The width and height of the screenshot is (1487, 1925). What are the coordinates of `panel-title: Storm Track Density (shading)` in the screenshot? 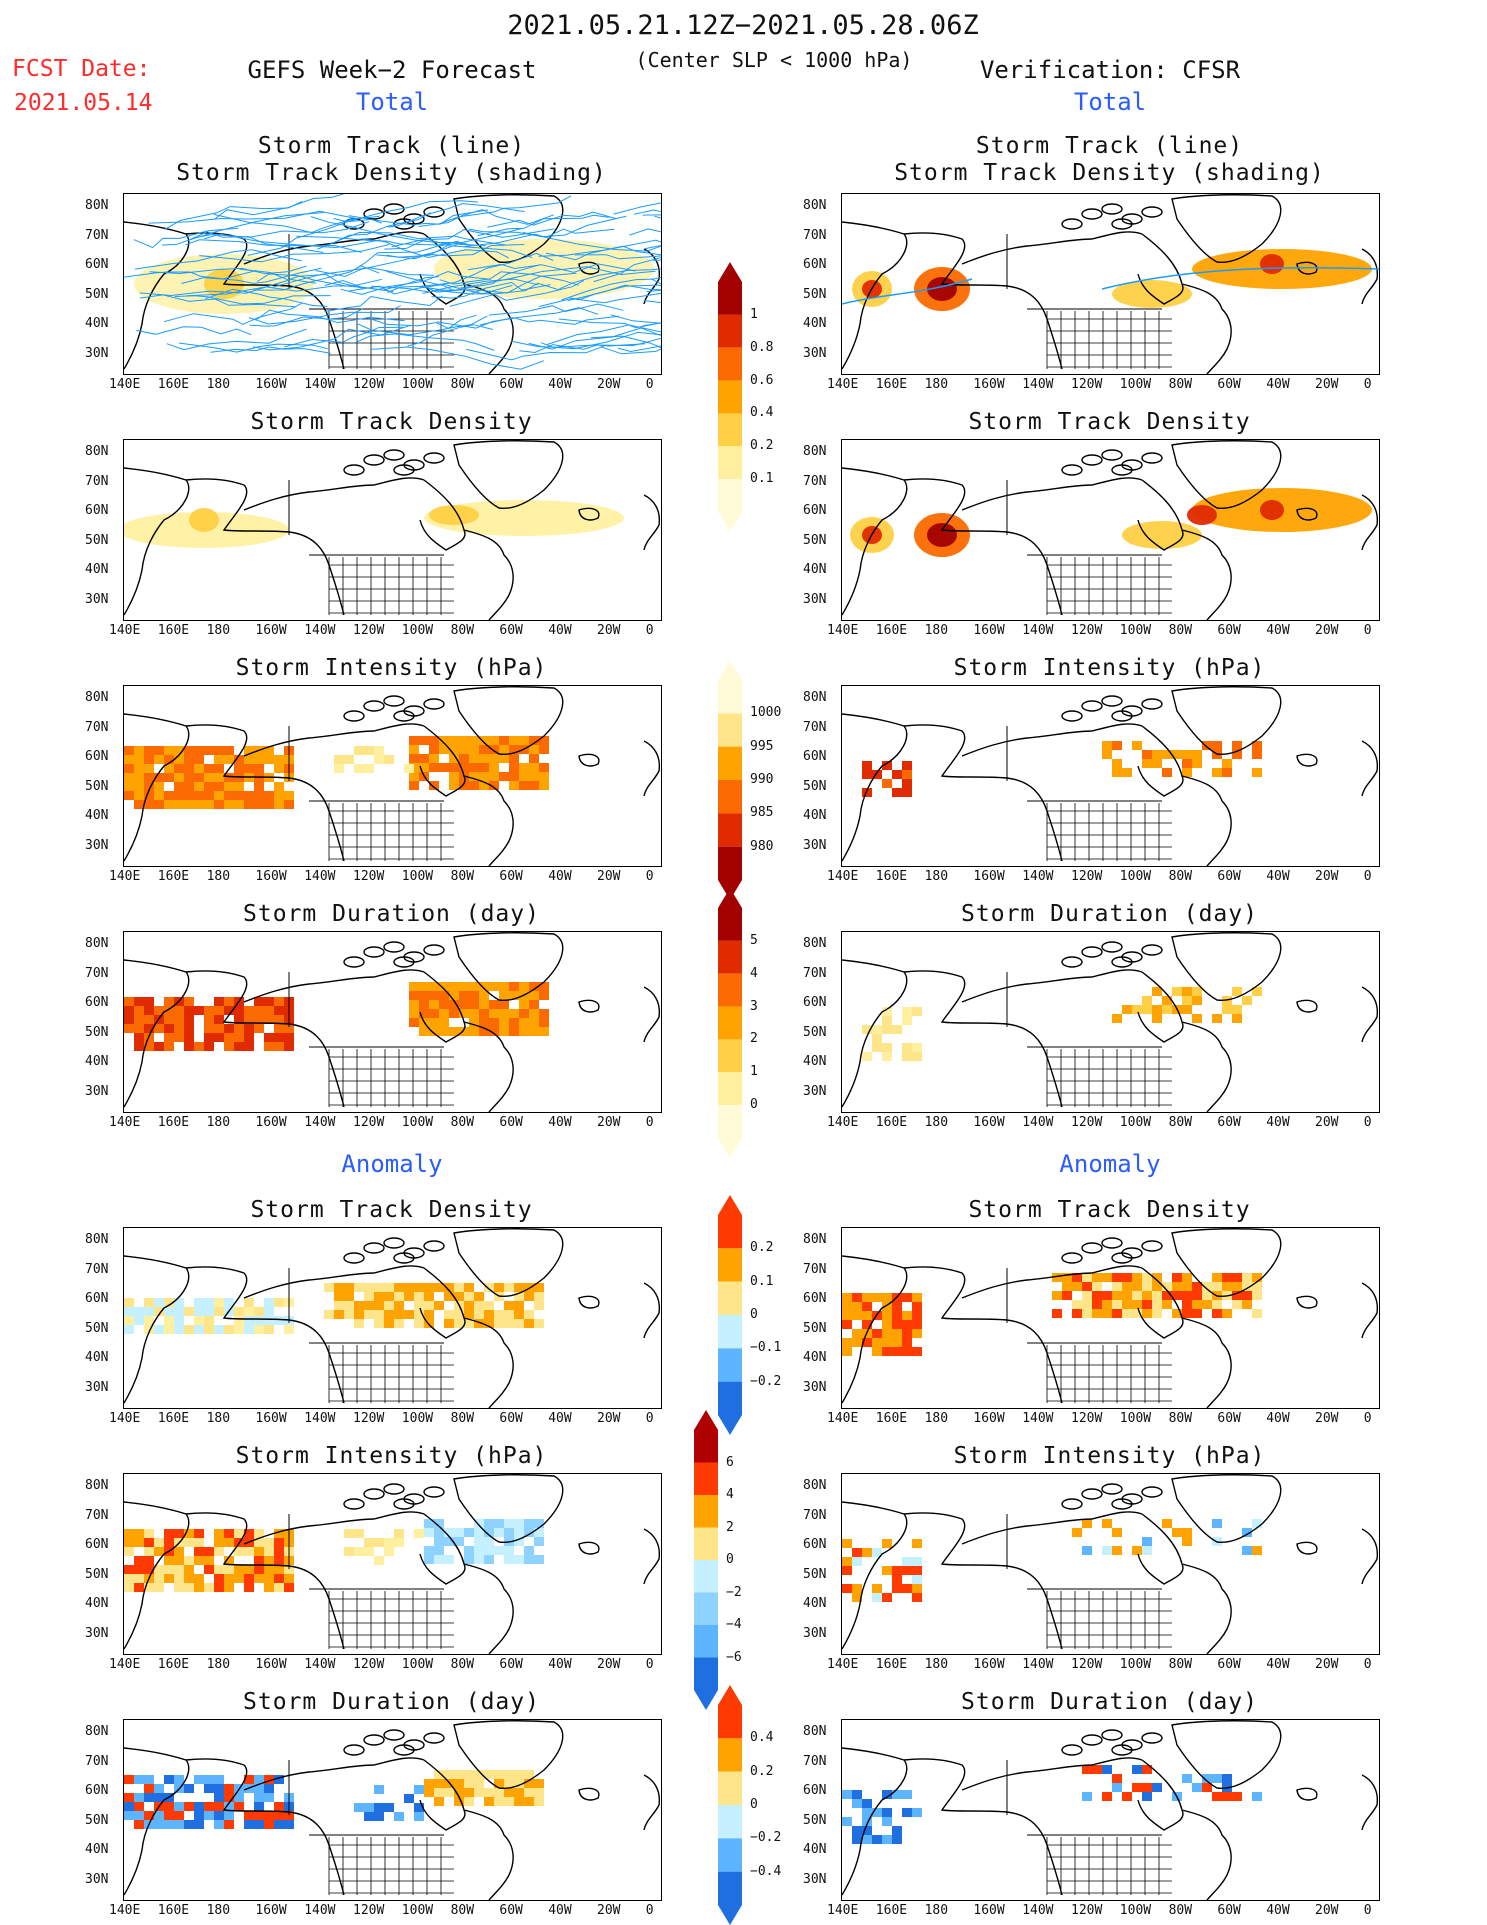 It's located at (391, 173).